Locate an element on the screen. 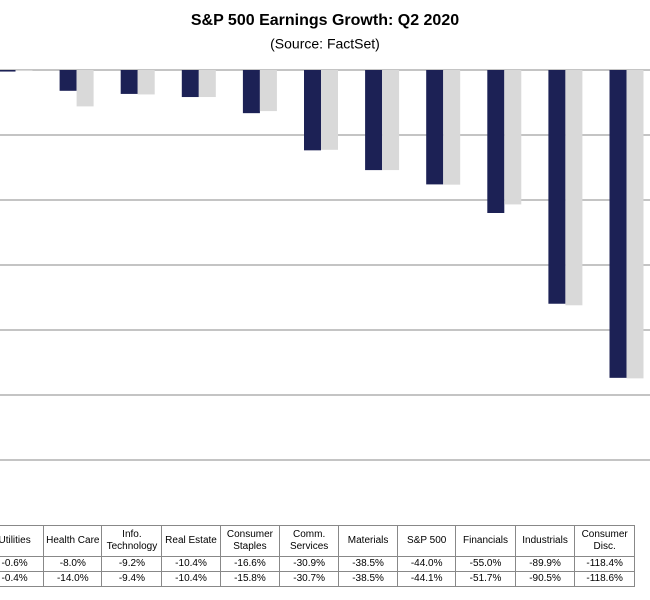 The image size is (650, 600). category-label: Consumer Disc. is located at coordinates (604, 541).